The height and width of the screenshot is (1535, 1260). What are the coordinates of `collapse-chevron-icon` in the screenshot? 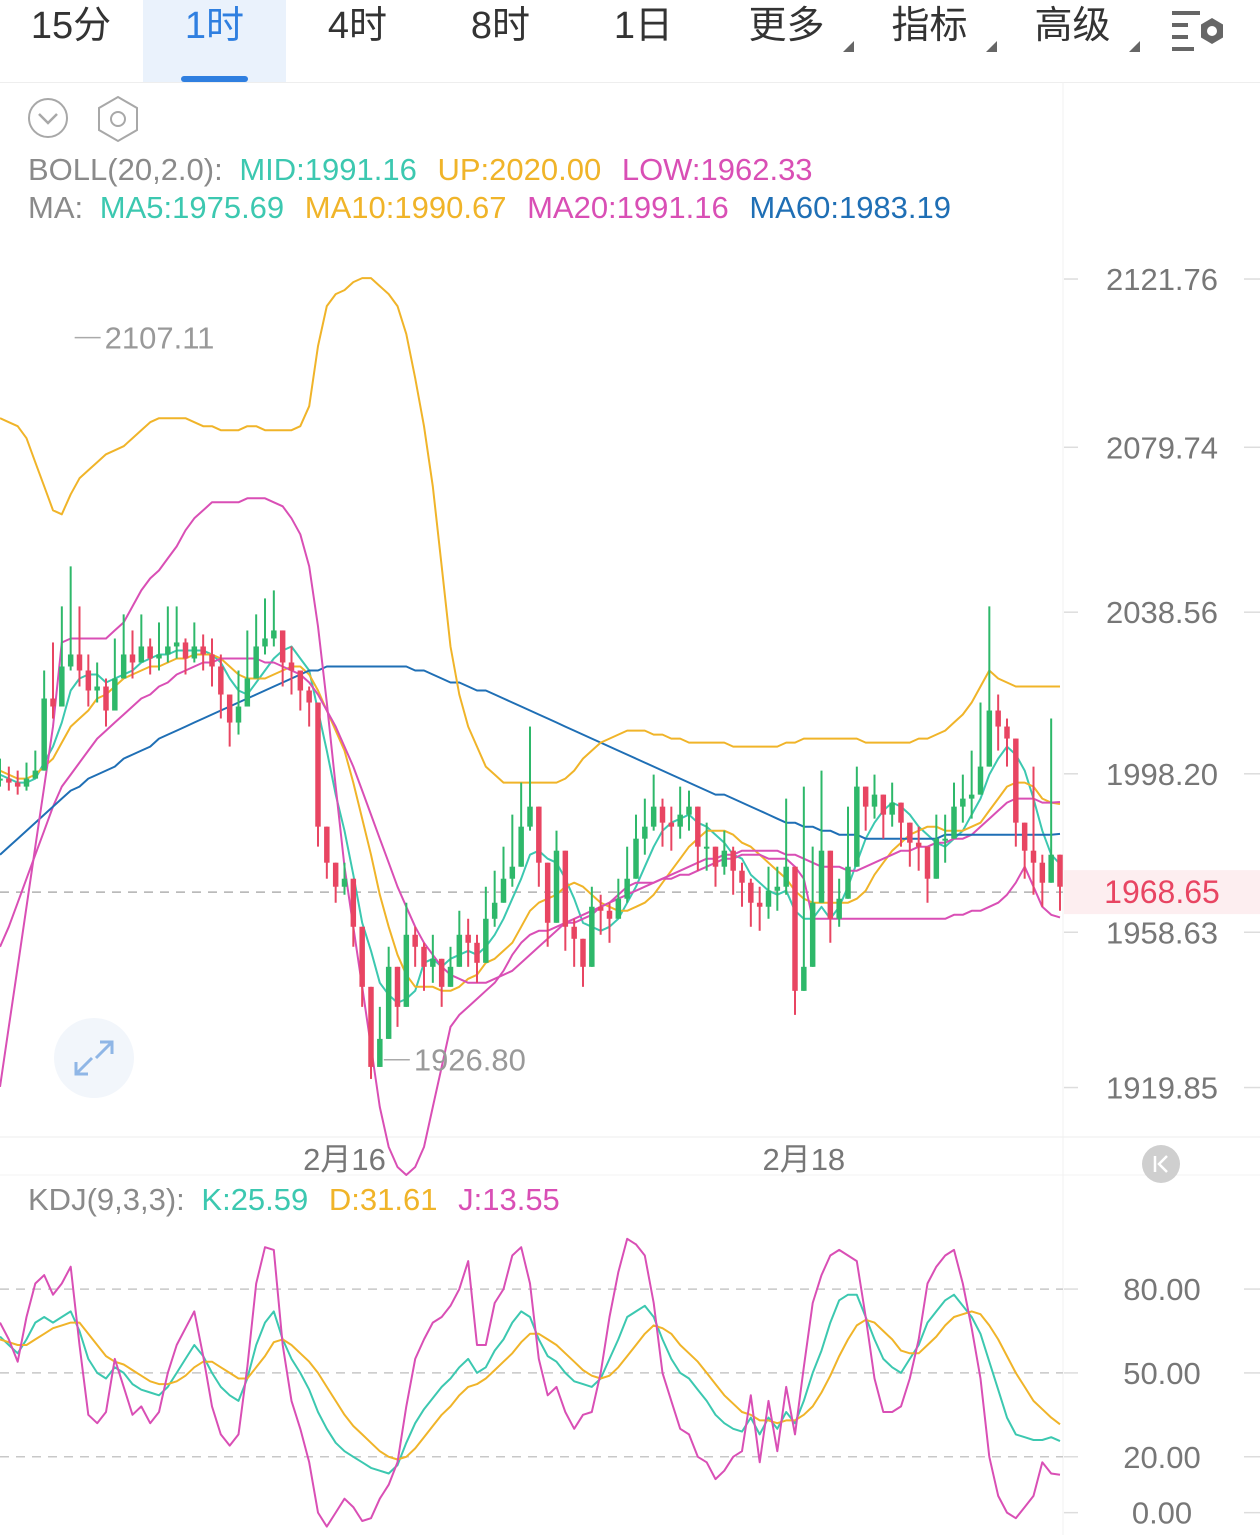 It's located at (48, 118).